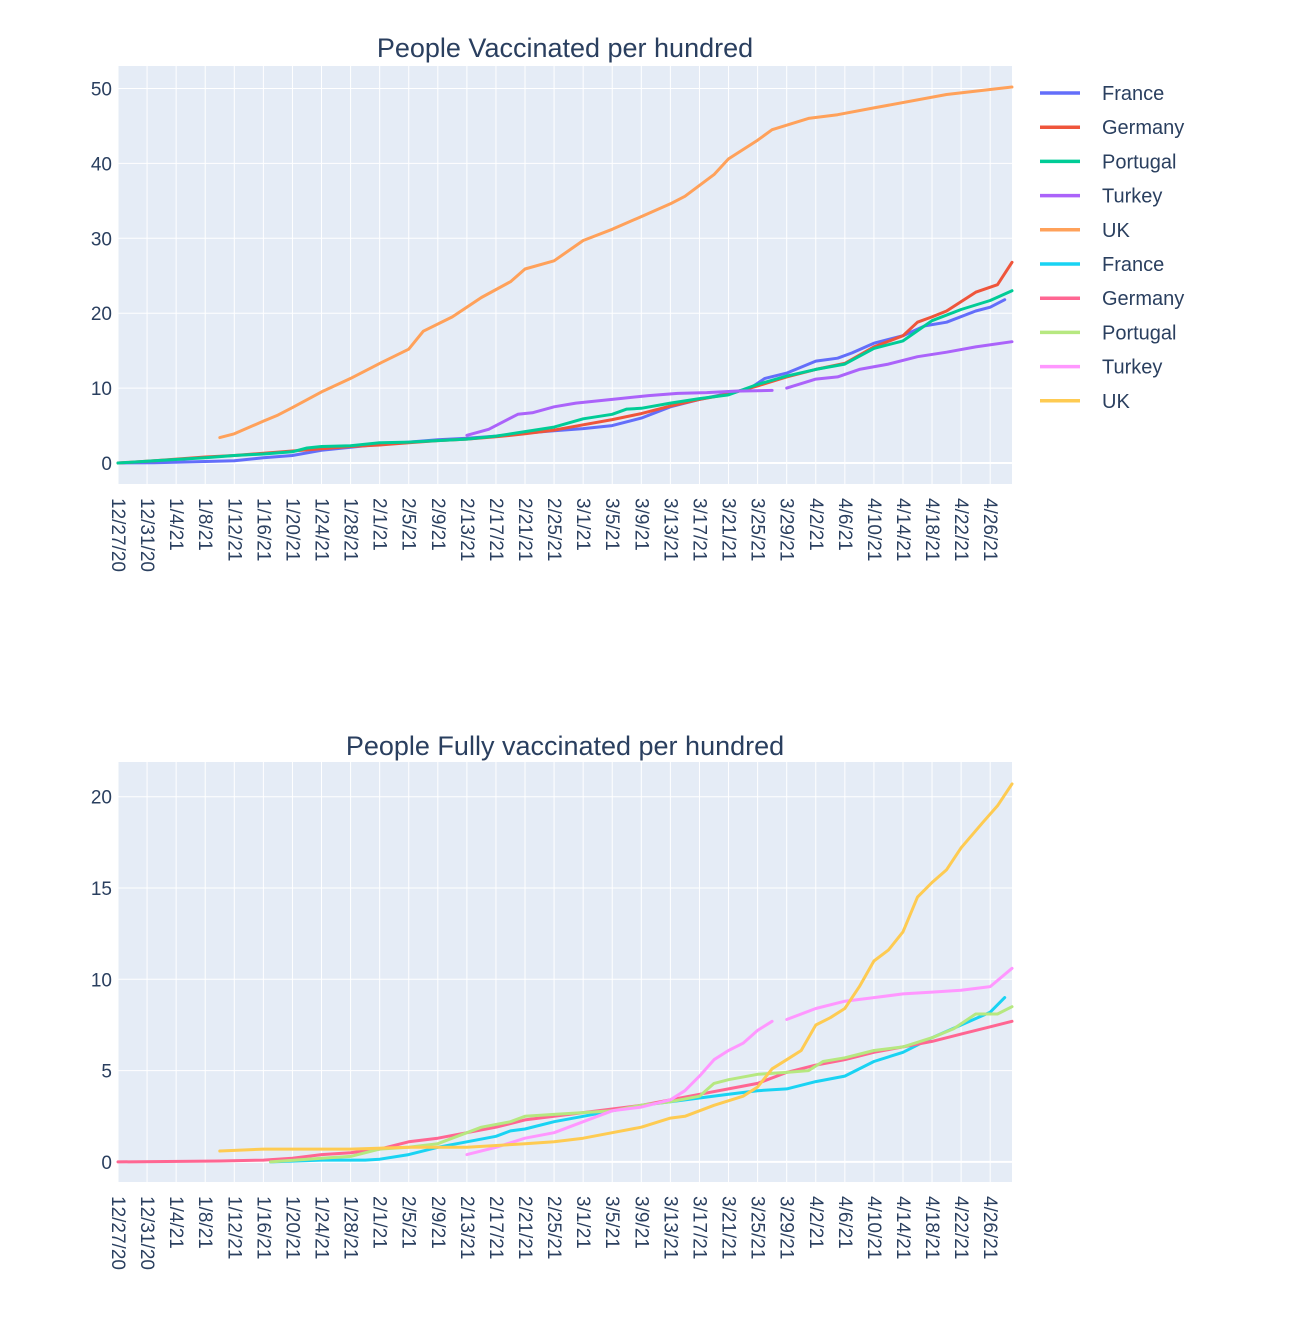 This screenshot has width=1314, height=1334. I want to click on y-tick-label: 40, so click(101, 164).